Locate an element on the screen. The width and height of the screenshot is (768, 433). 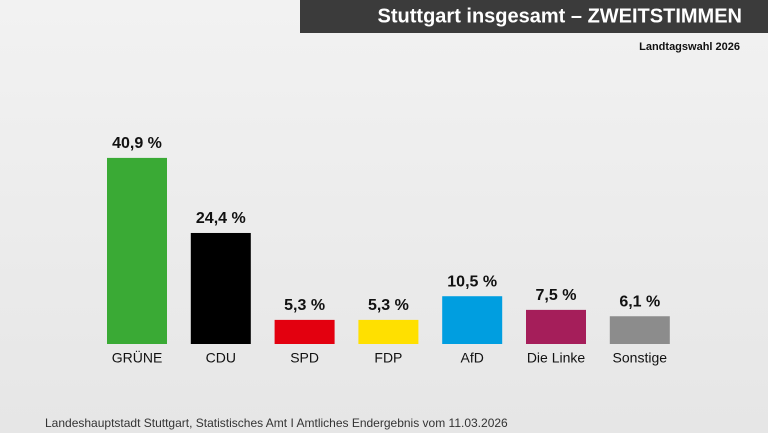
chart-title: Stuttgart insgesamt – ZWEITSTIMMEN is located at coordinates (560, 16).